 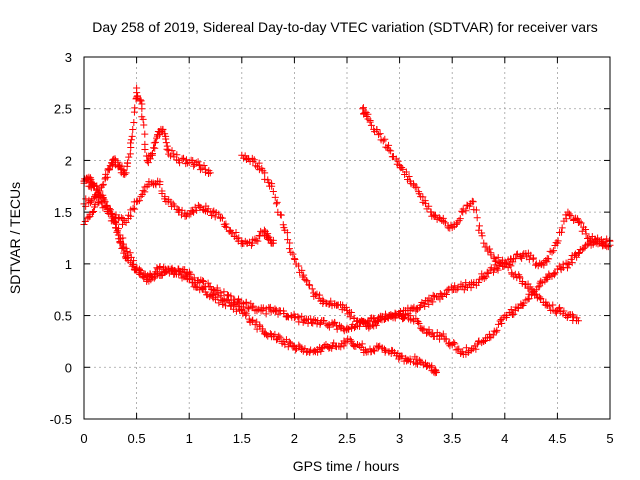 What do you see at coordinates (63, 212) in the screenshot?
I see `y-tick-label: 1.5` at bounding box center [63, 212].